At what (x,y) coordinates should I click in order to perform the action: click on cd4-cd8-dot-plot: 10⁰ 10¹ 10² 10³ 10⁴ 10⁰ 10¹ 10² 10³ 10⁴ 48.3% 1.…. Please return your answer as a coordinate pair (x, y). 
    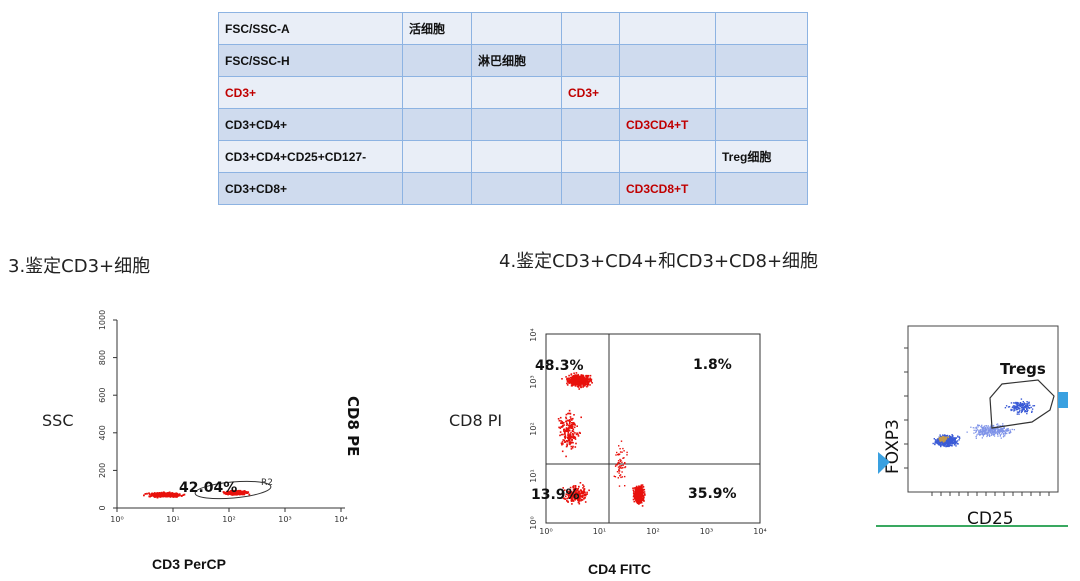
    Looking at the image, I should click on (648, 432).